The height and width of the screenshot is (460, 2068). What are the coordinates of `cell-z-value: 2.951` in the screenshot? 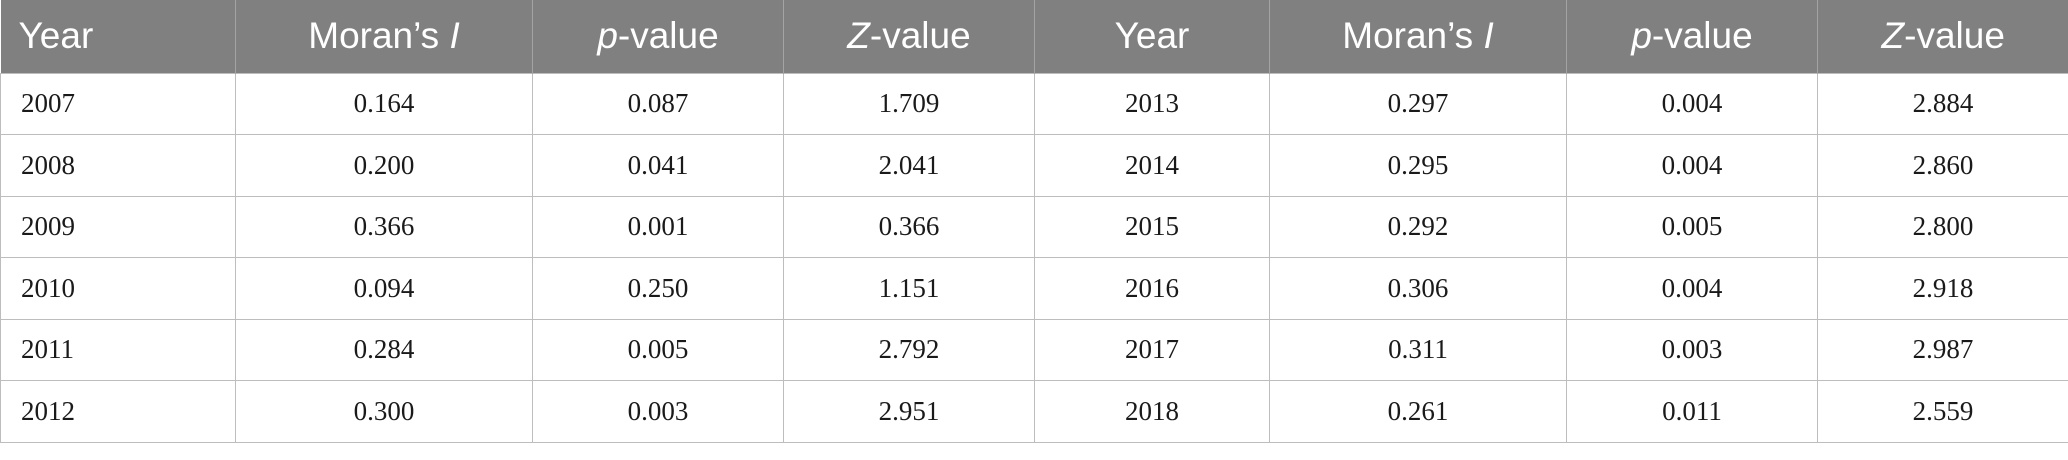 It's located at (909, 411).